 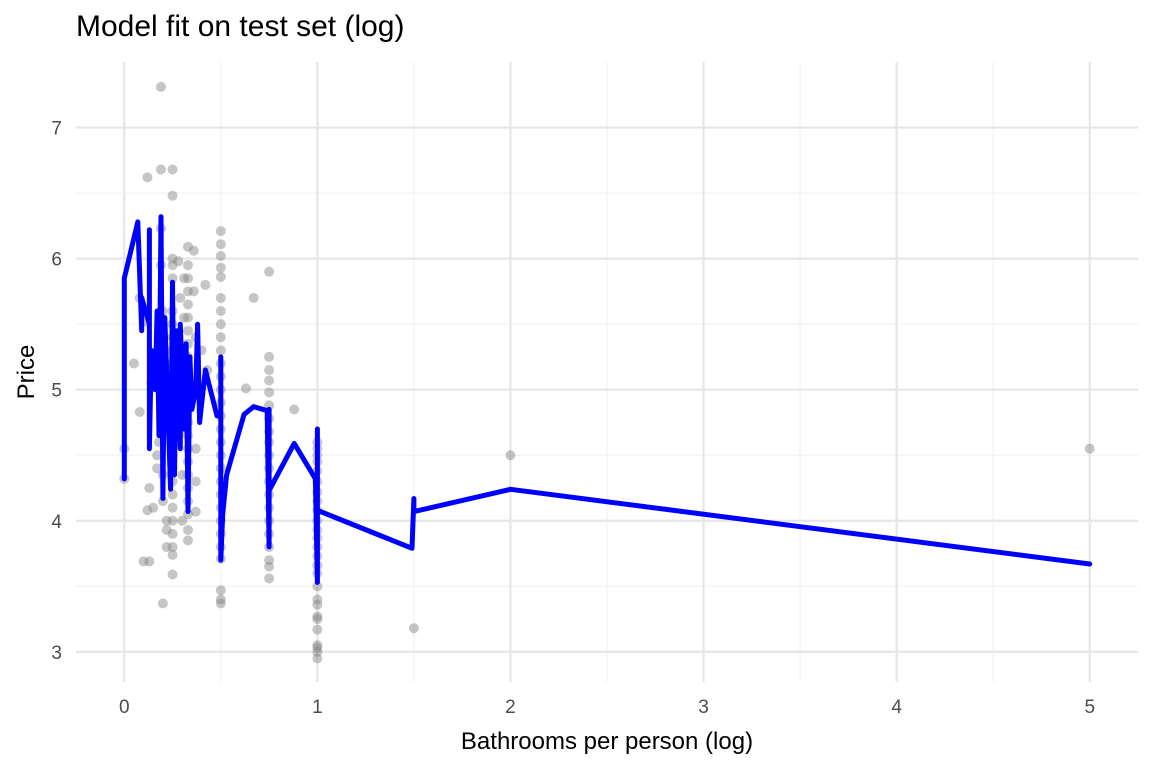 I want to click on y-tick-label: 6, so click(x=56, y=260).